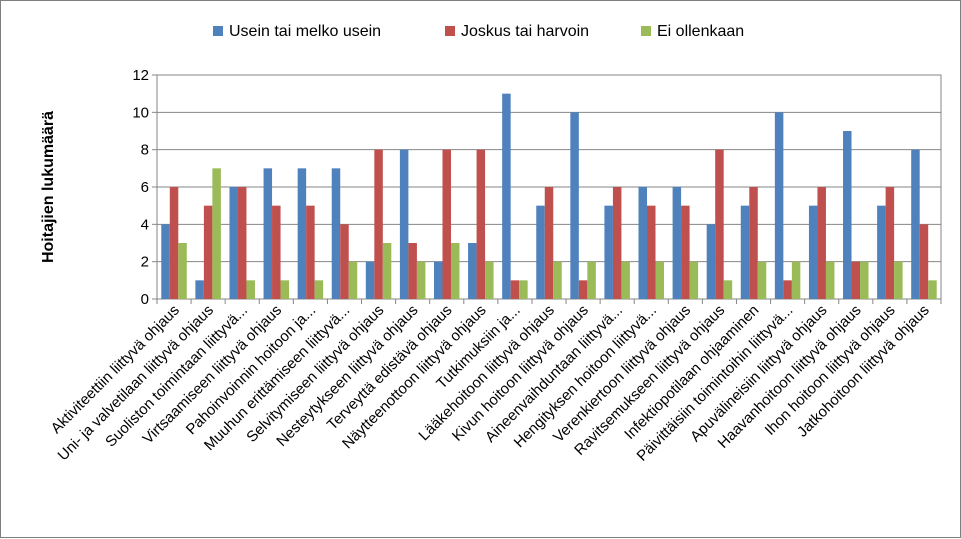 The width and height of the screenshot is (961, 539). I want to click on y-tick-label: 2, so click(145, 262).